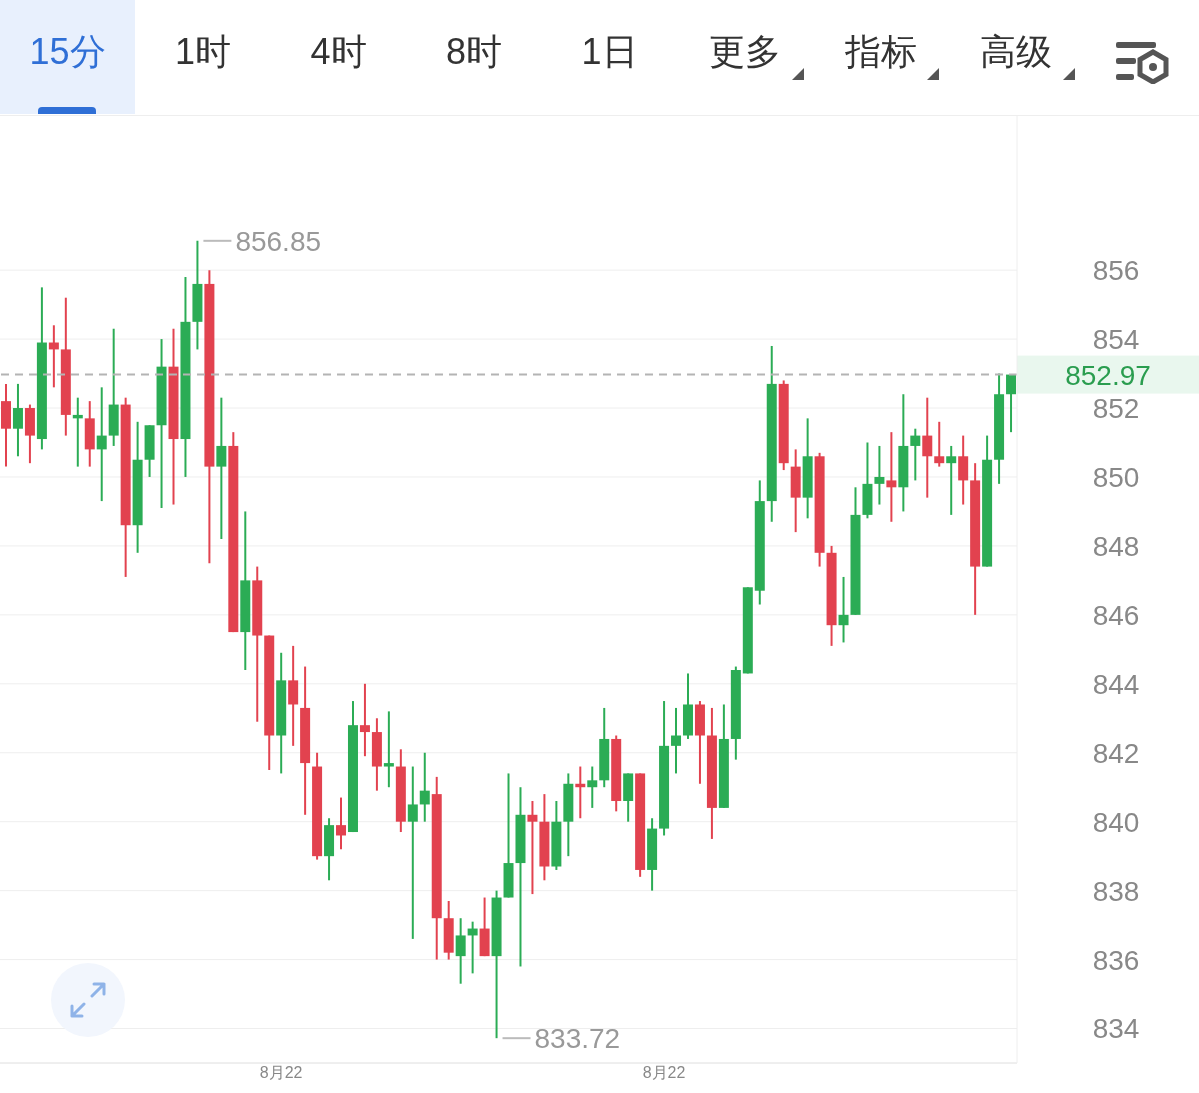  I want to click on text: 更多, so click(745, 51).